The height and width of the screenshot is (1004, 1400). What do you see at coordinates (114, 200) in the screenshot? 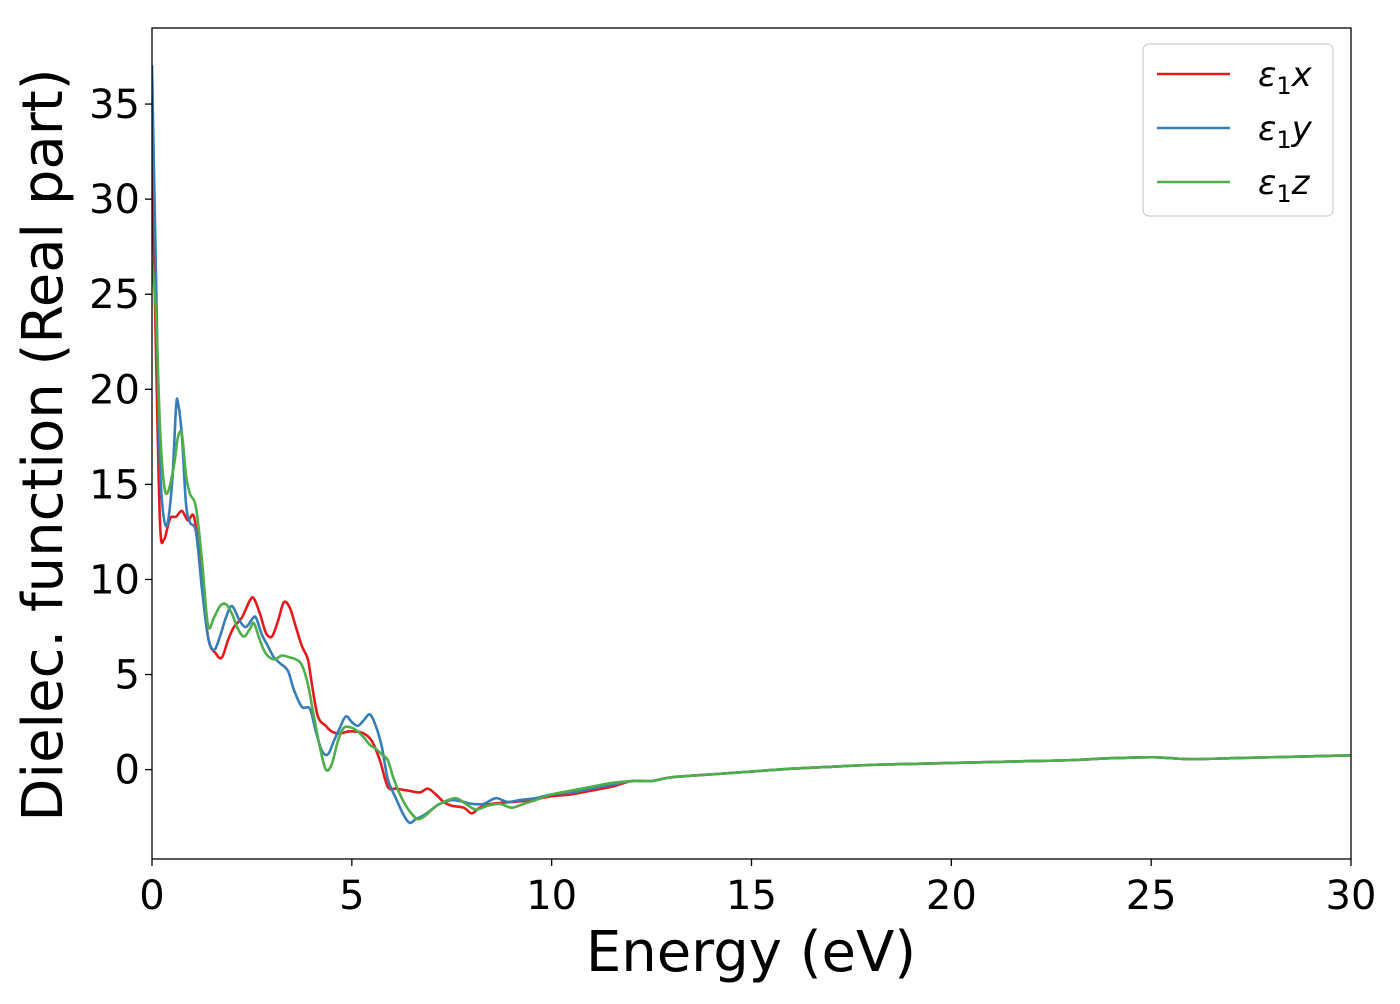
I see `y-tick-label: 30` at bounding box center [114, 200].